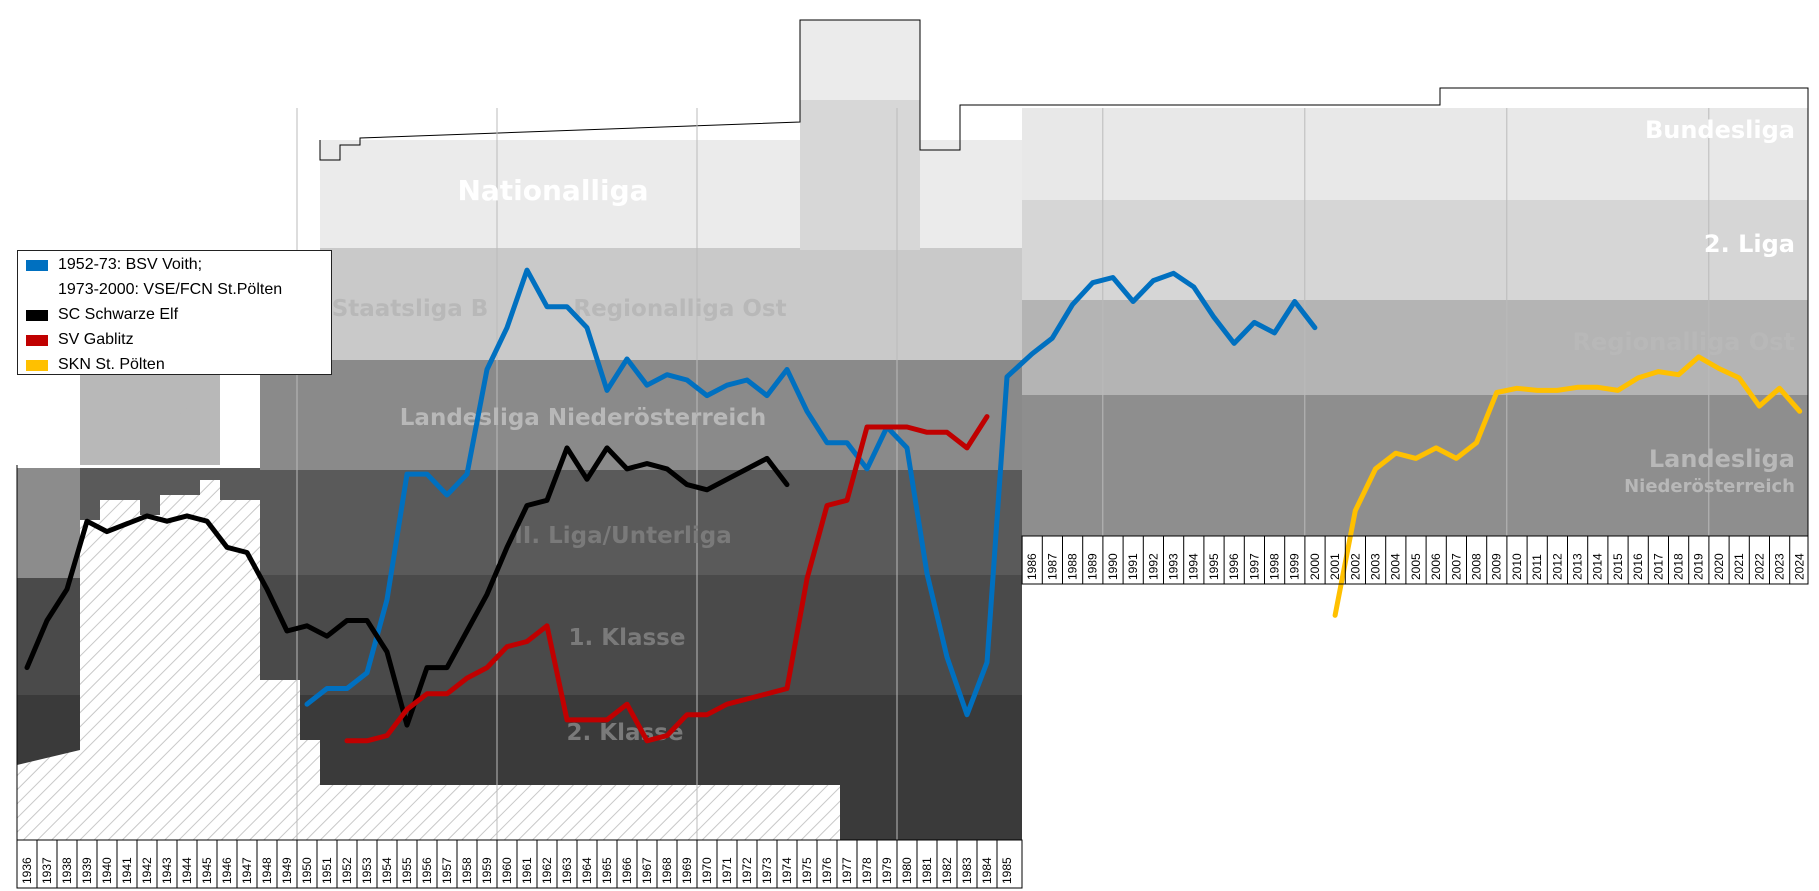  What do you see at coordinates (247, 870) in the screenshot?
I see `year-label: 1947` at bounding box center [247, 870].